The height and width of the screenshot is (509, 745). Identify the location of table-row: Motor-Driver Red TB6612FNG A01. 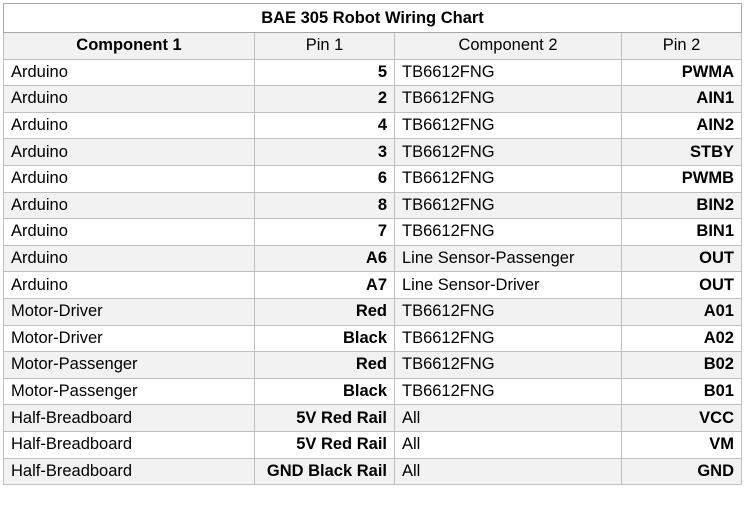
(372, 311).